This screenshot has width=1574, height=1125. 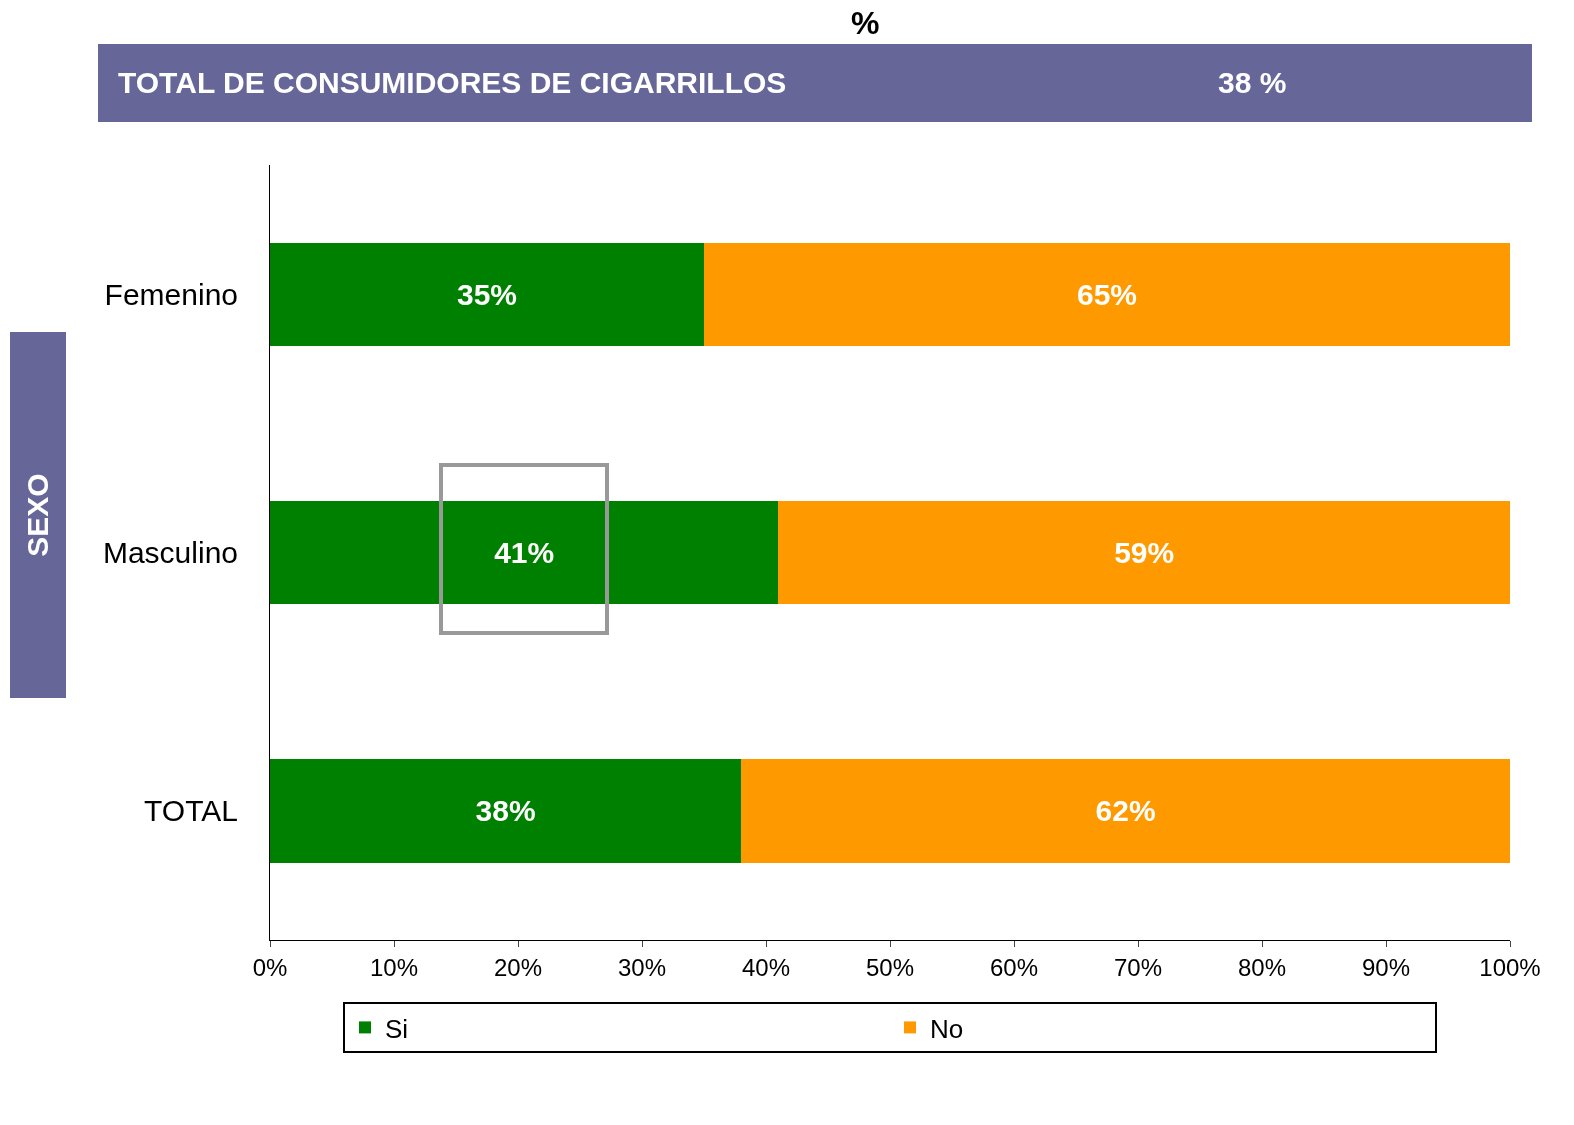 I want to click on y-tick-label: Femenino, so click(x=171, y=294).